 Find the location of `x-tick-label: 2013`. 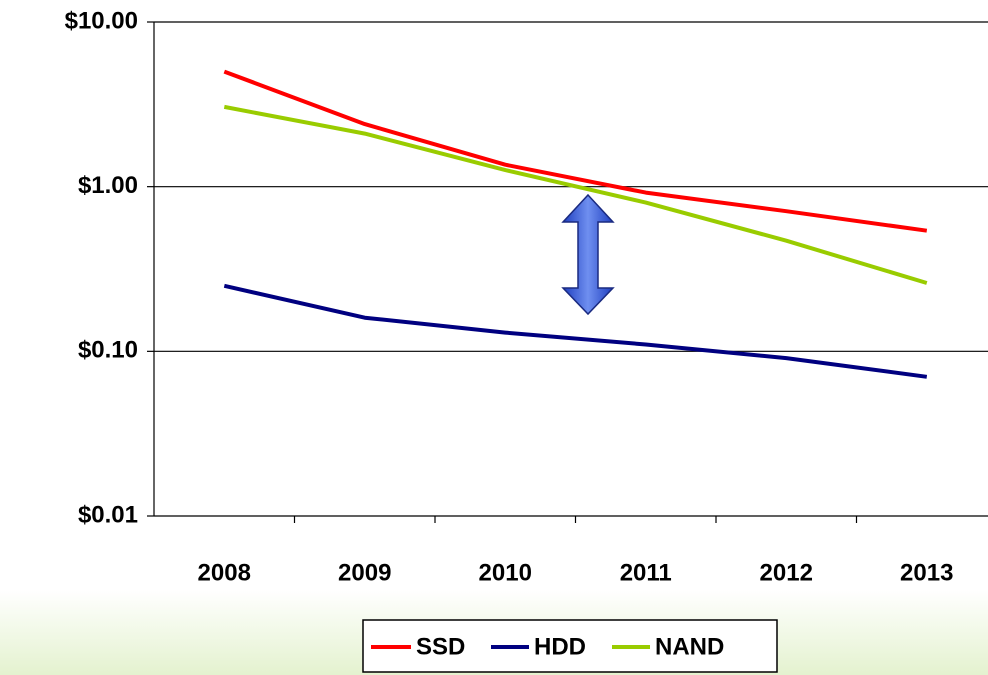

x-tick-label: 2013 is located at coordinates (926, 572).